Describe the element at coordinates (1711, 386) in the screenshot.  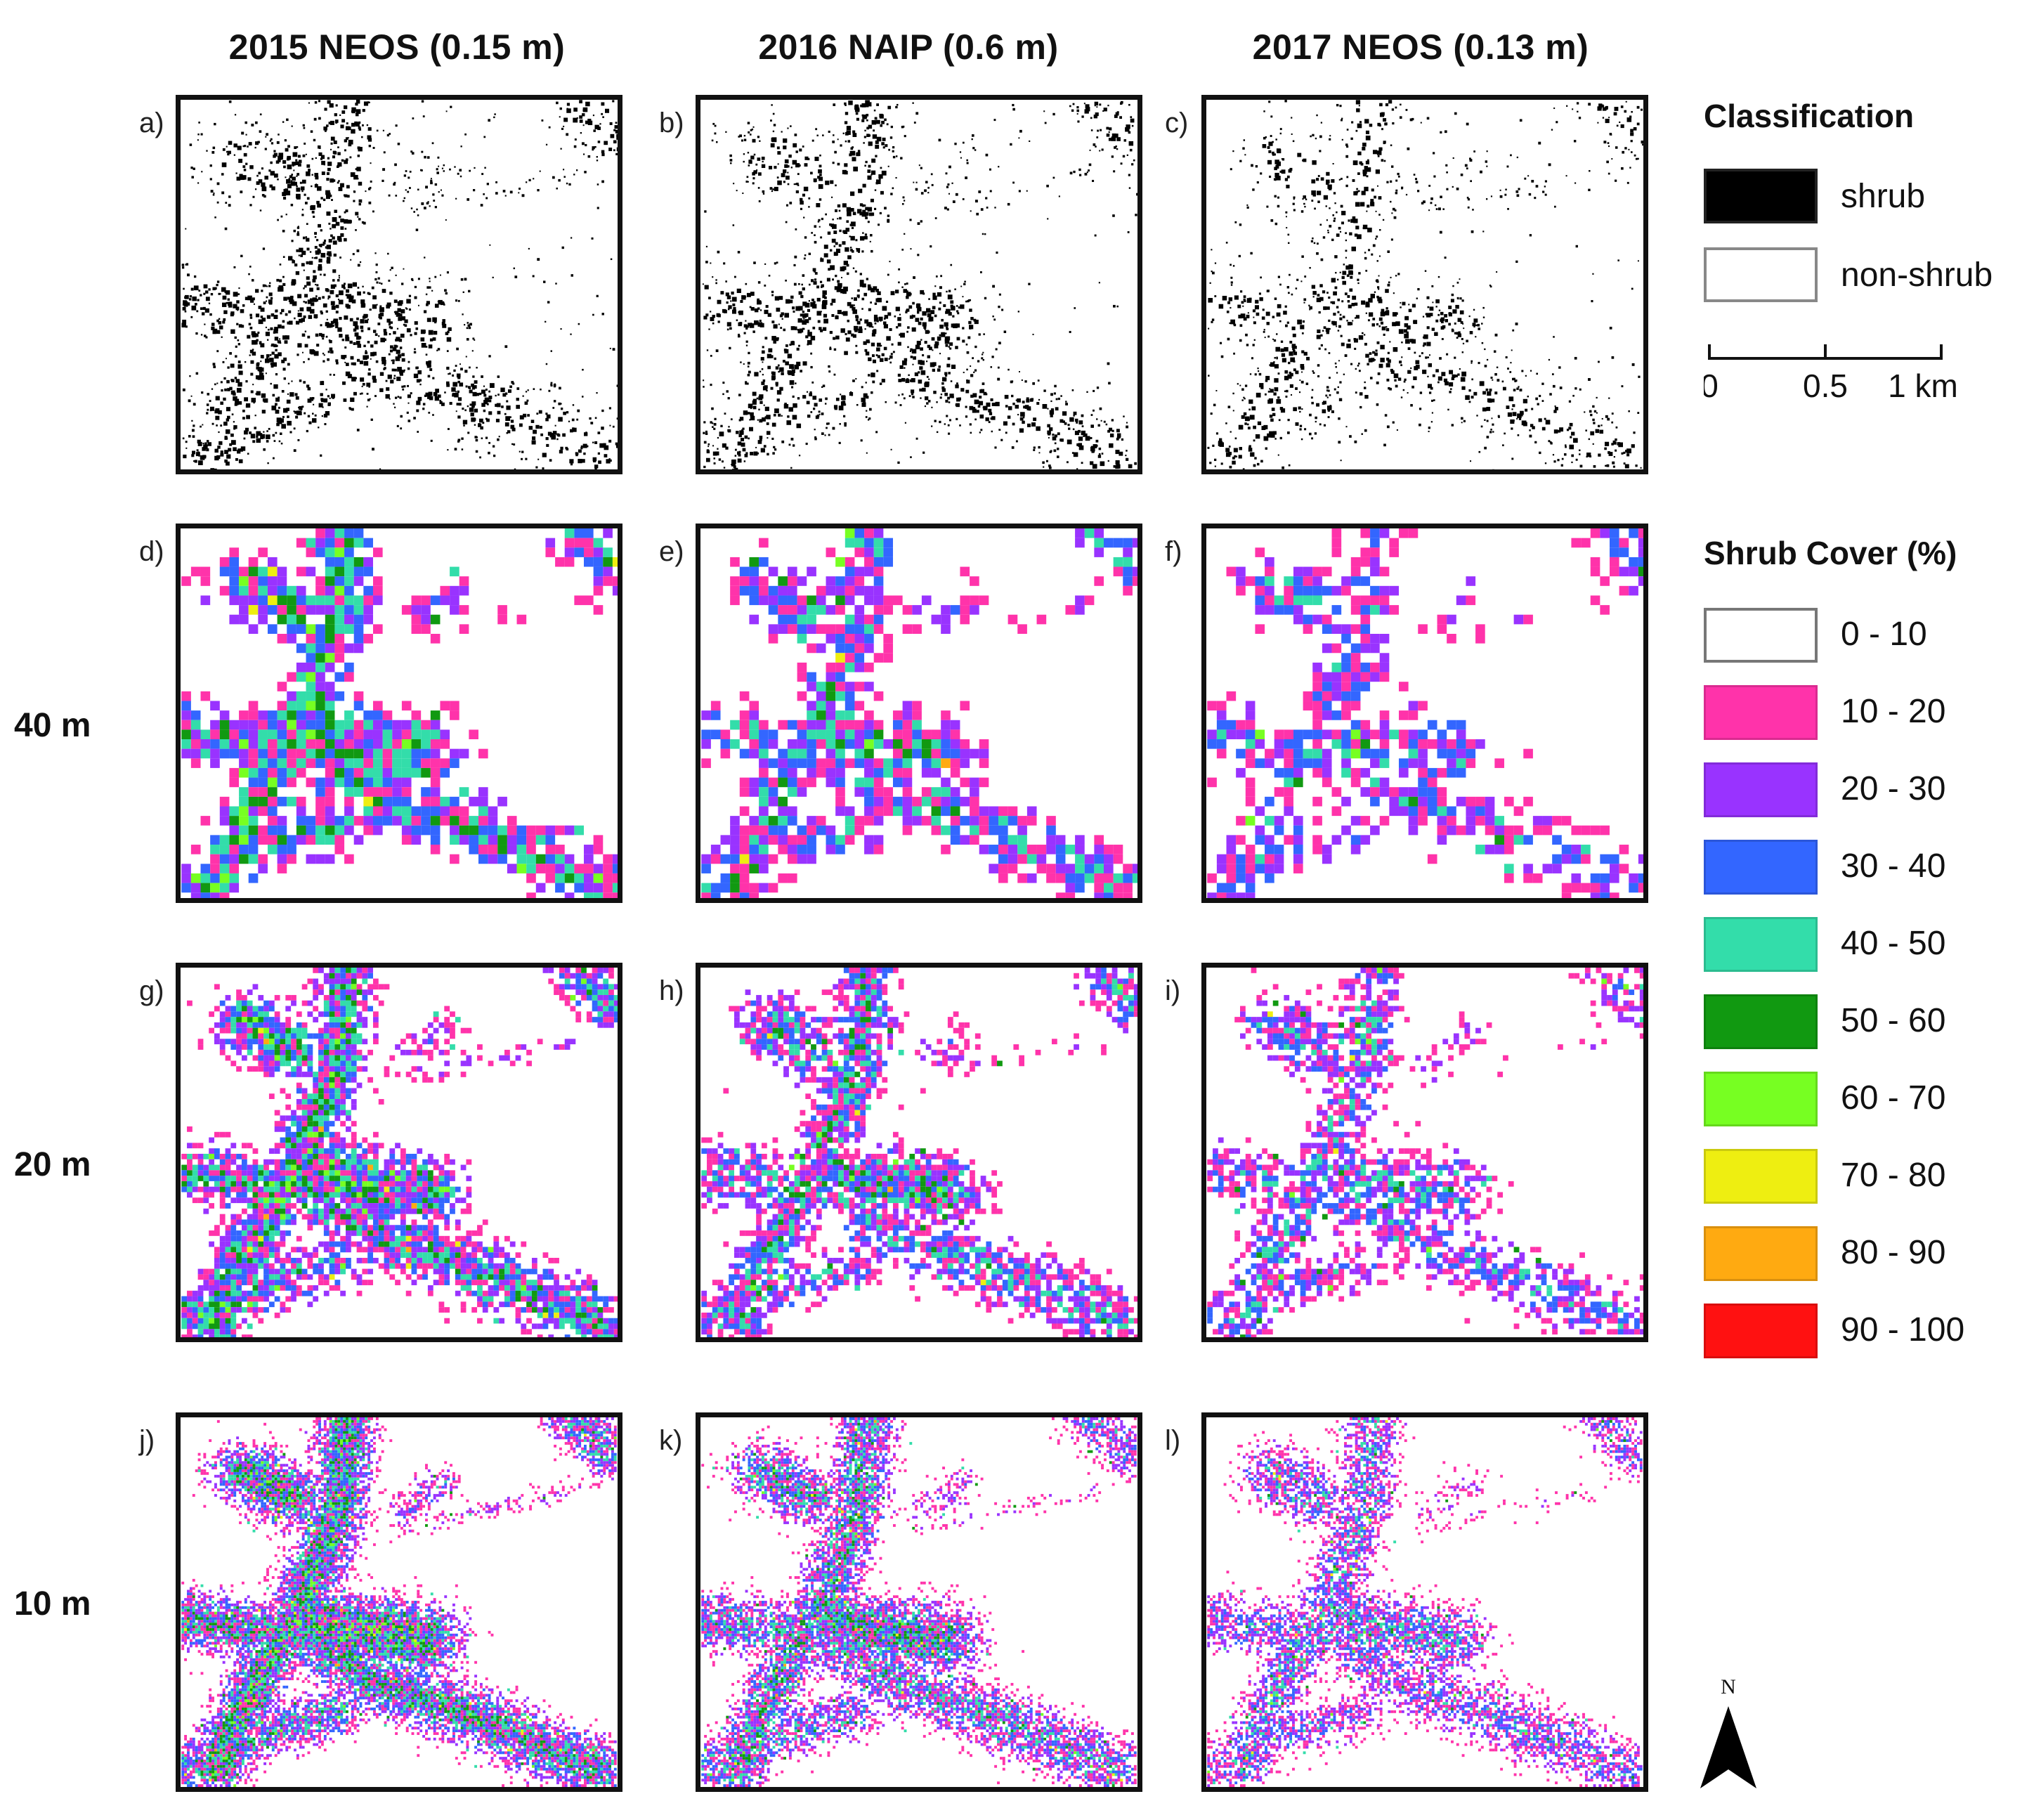
I see `scale-tick-0: 0` at that location.